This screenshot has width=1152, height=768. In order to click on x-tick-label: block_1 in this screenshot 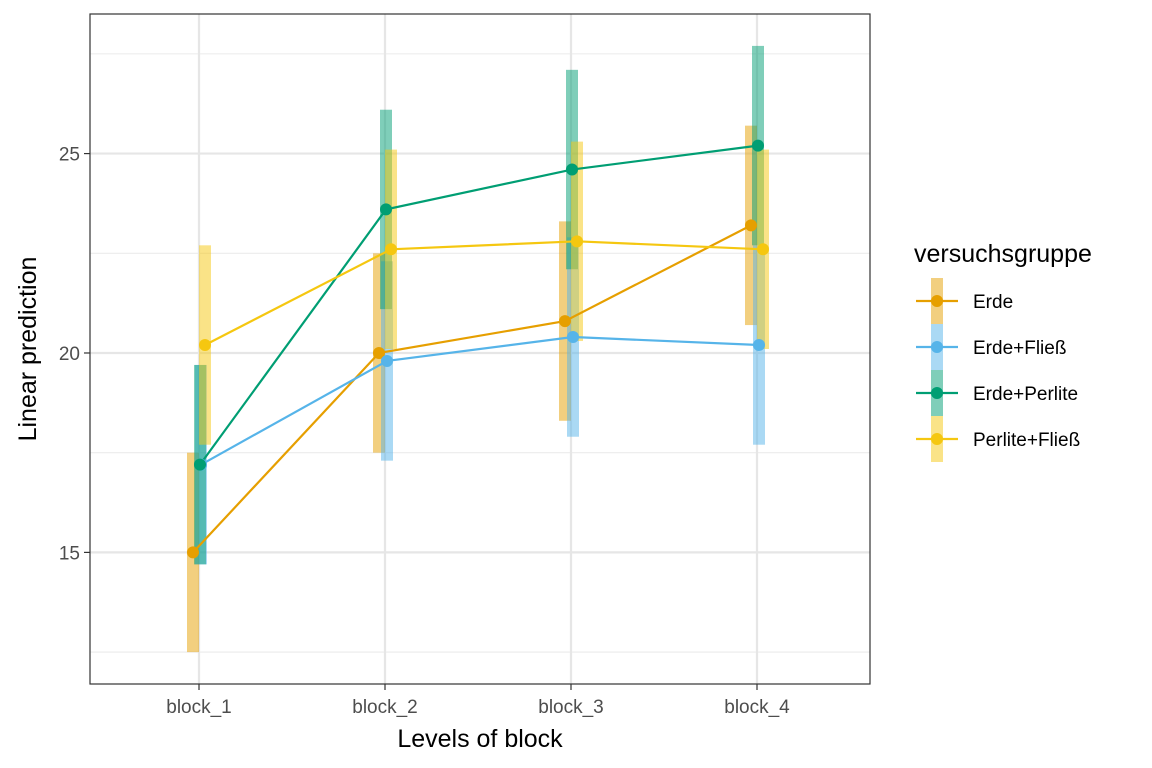, I will do `click(199, 707)`.